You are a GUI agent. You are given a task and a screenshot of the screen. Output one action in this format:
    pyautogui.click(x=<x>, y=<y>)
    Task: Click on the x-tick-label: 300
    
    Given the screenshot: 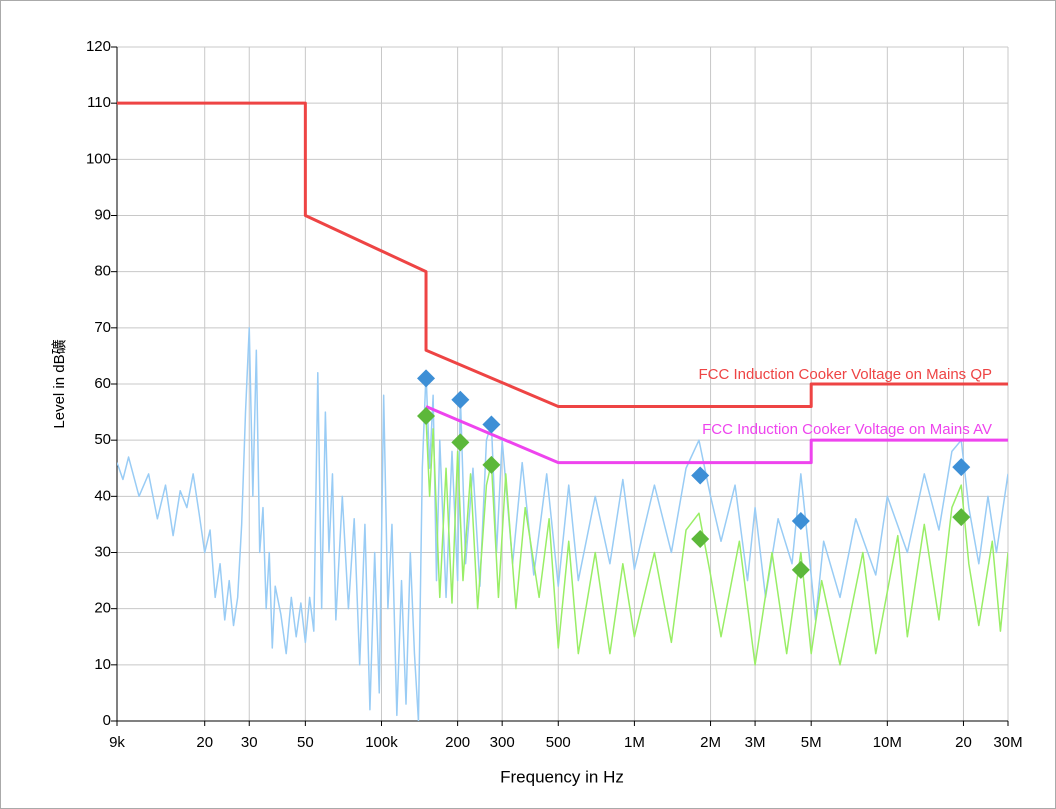 What is the action you would take?
    pyautogui.click(x=502, y=742)
    